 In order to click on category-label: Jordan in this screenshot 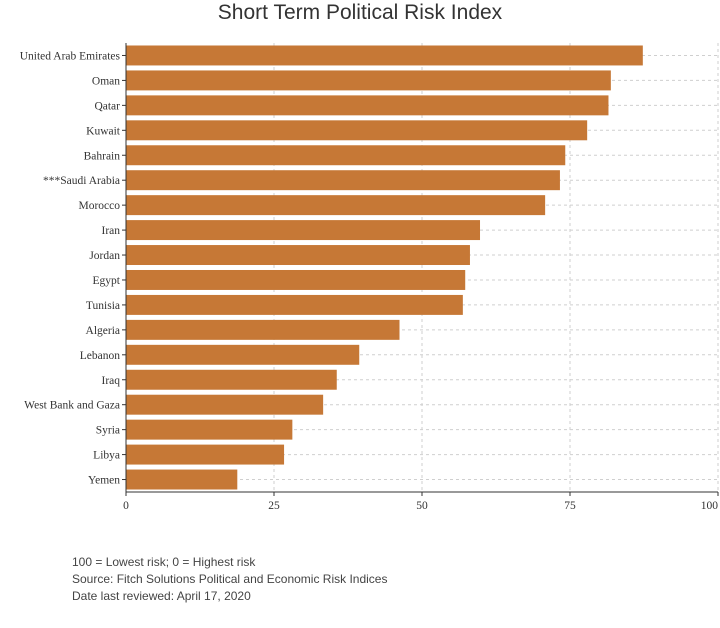, I will do `click(104, 256)`.